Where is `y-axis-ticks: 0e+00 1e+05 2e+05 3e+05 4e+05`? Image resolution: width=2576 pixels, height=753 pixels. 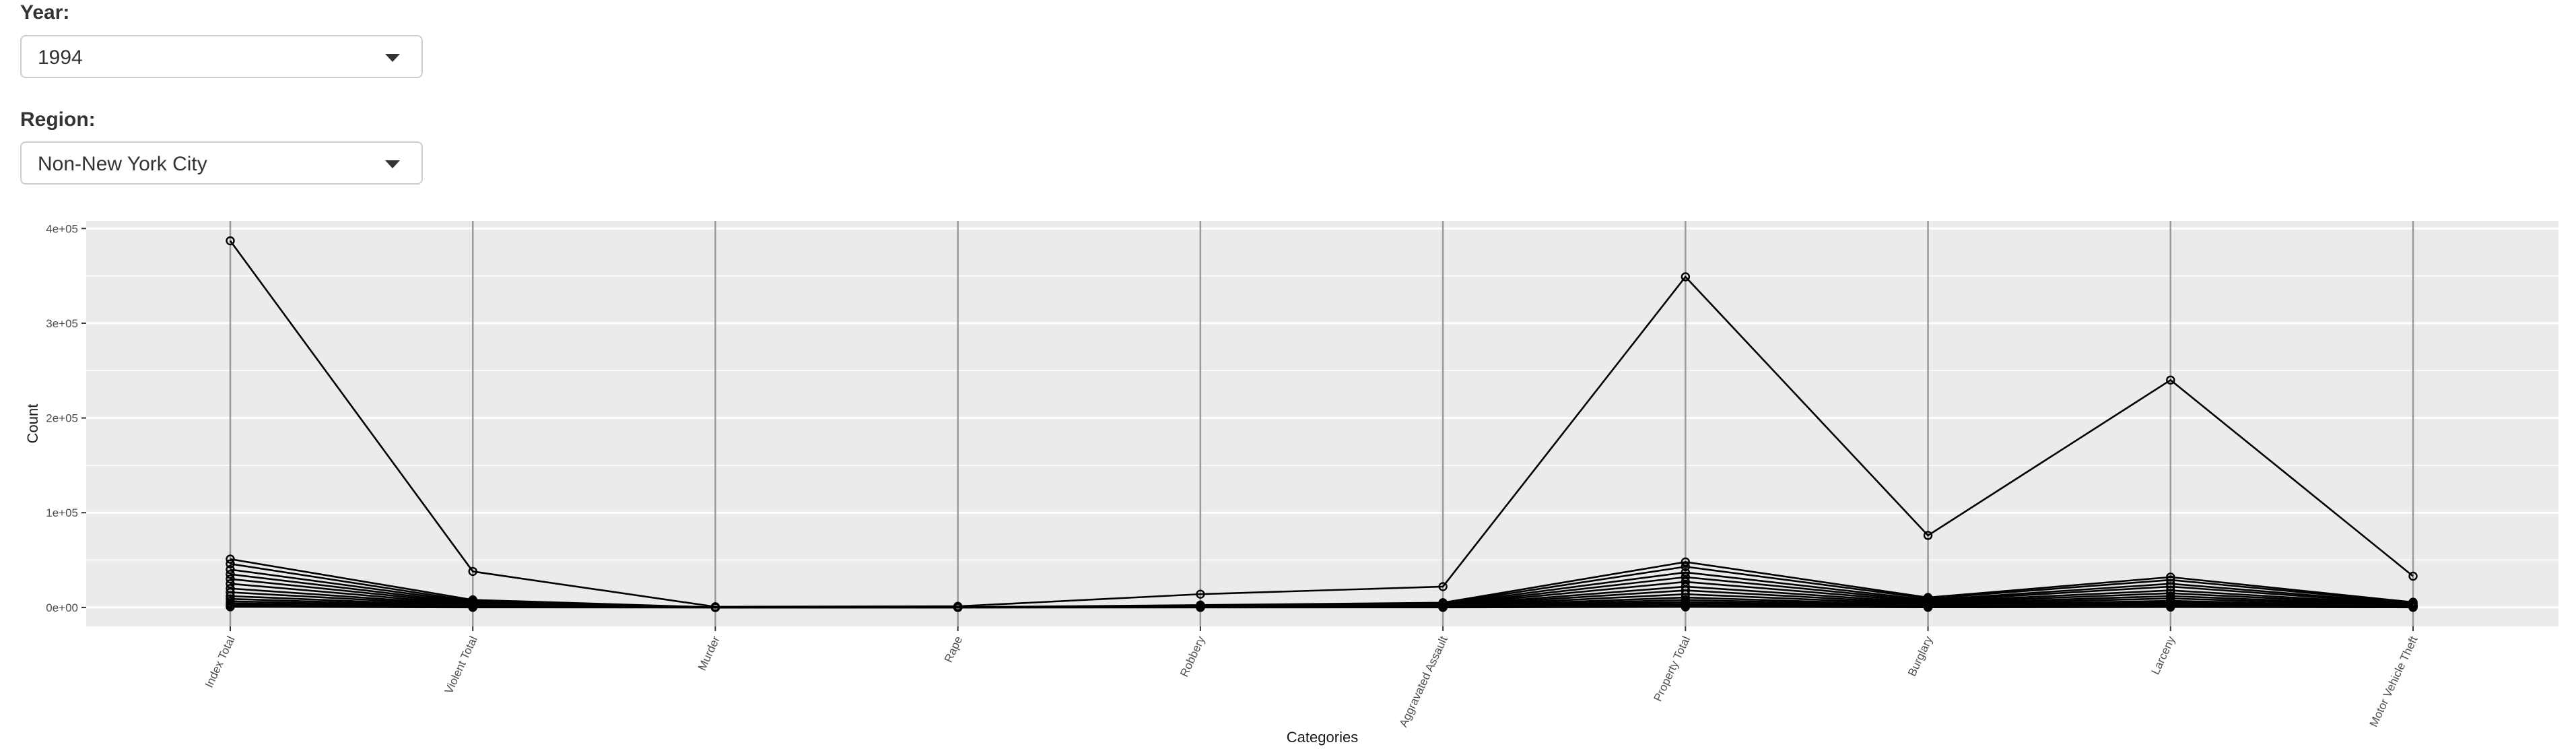 y-axis-ticks: 0e+00 1e+05 2e+05 3e+05 4e+05 is located at coordinates (66, 418).